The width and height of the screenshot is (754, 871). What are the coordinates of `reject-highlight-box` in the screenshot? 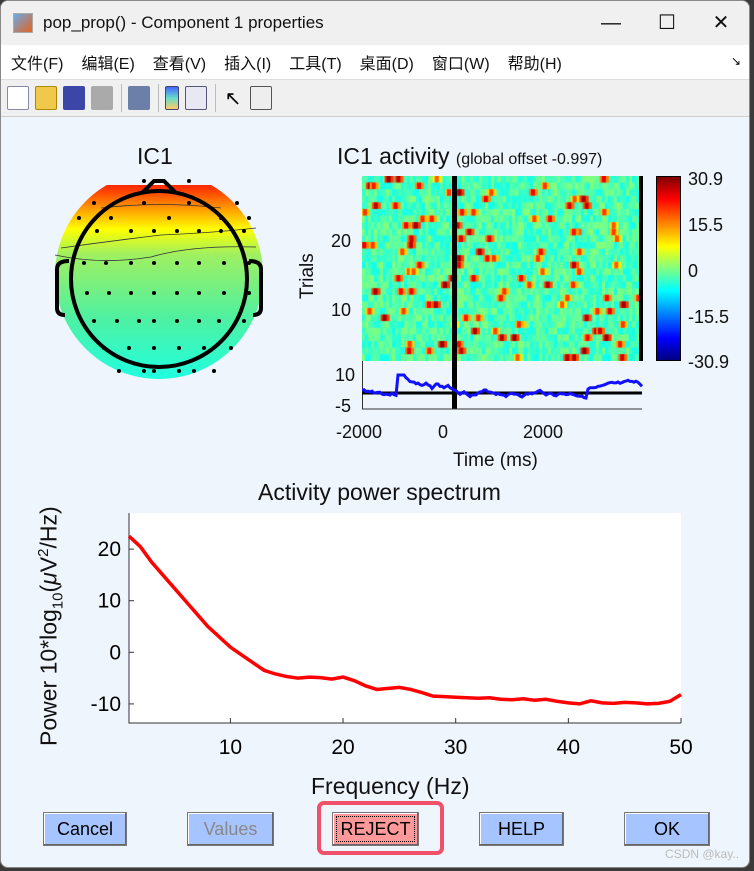 It's located at (380, 828).